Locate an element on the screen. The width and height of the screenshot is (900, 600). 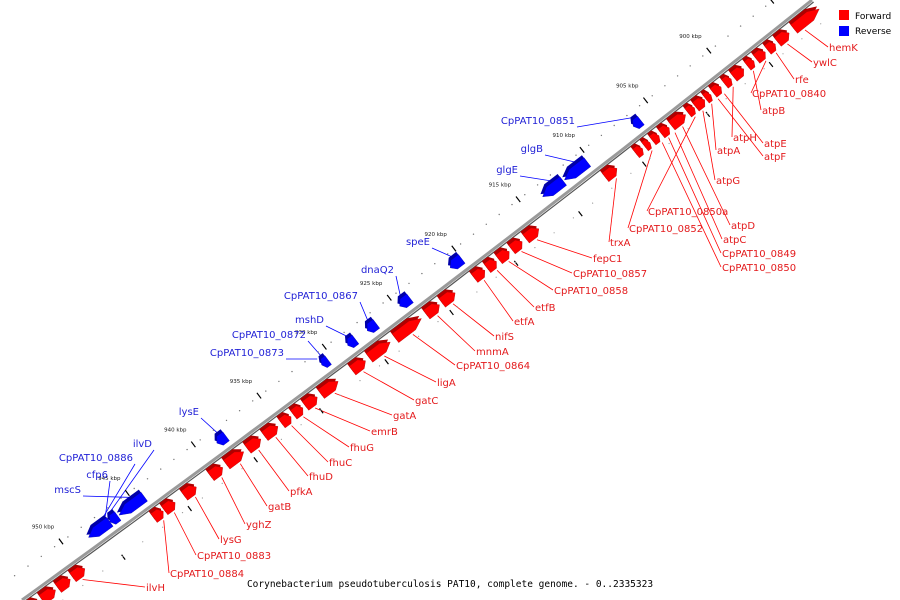
forward-gene-21-body is located at coordinates (490, 266).